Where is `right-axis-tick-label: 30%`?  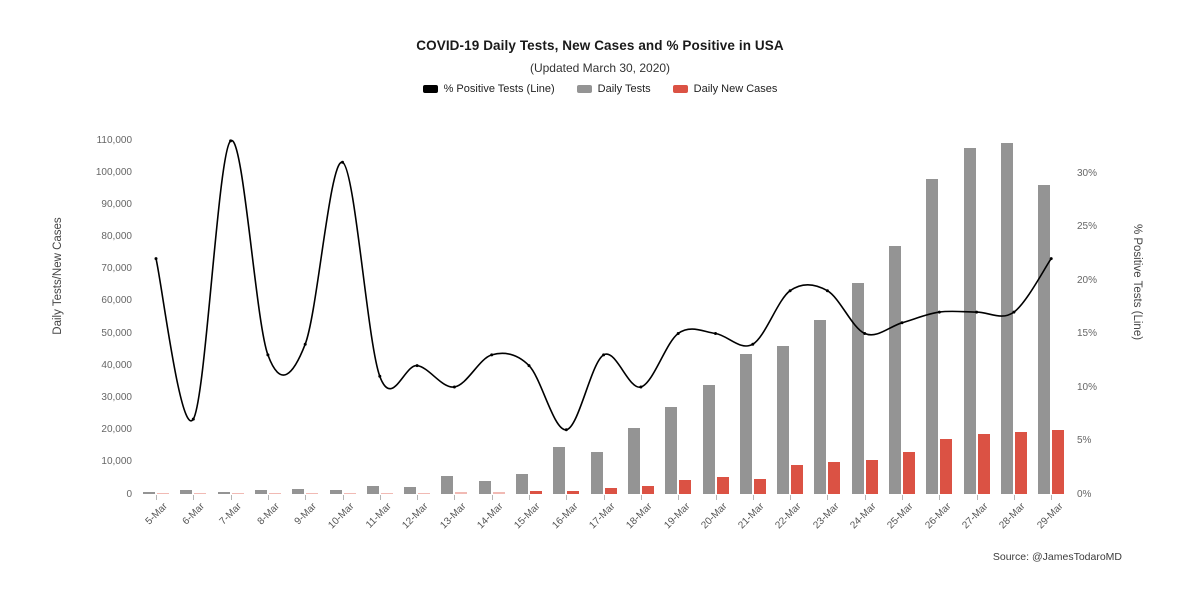 right-axis-tick-label: 30% is located at coordinates (1087, 173).